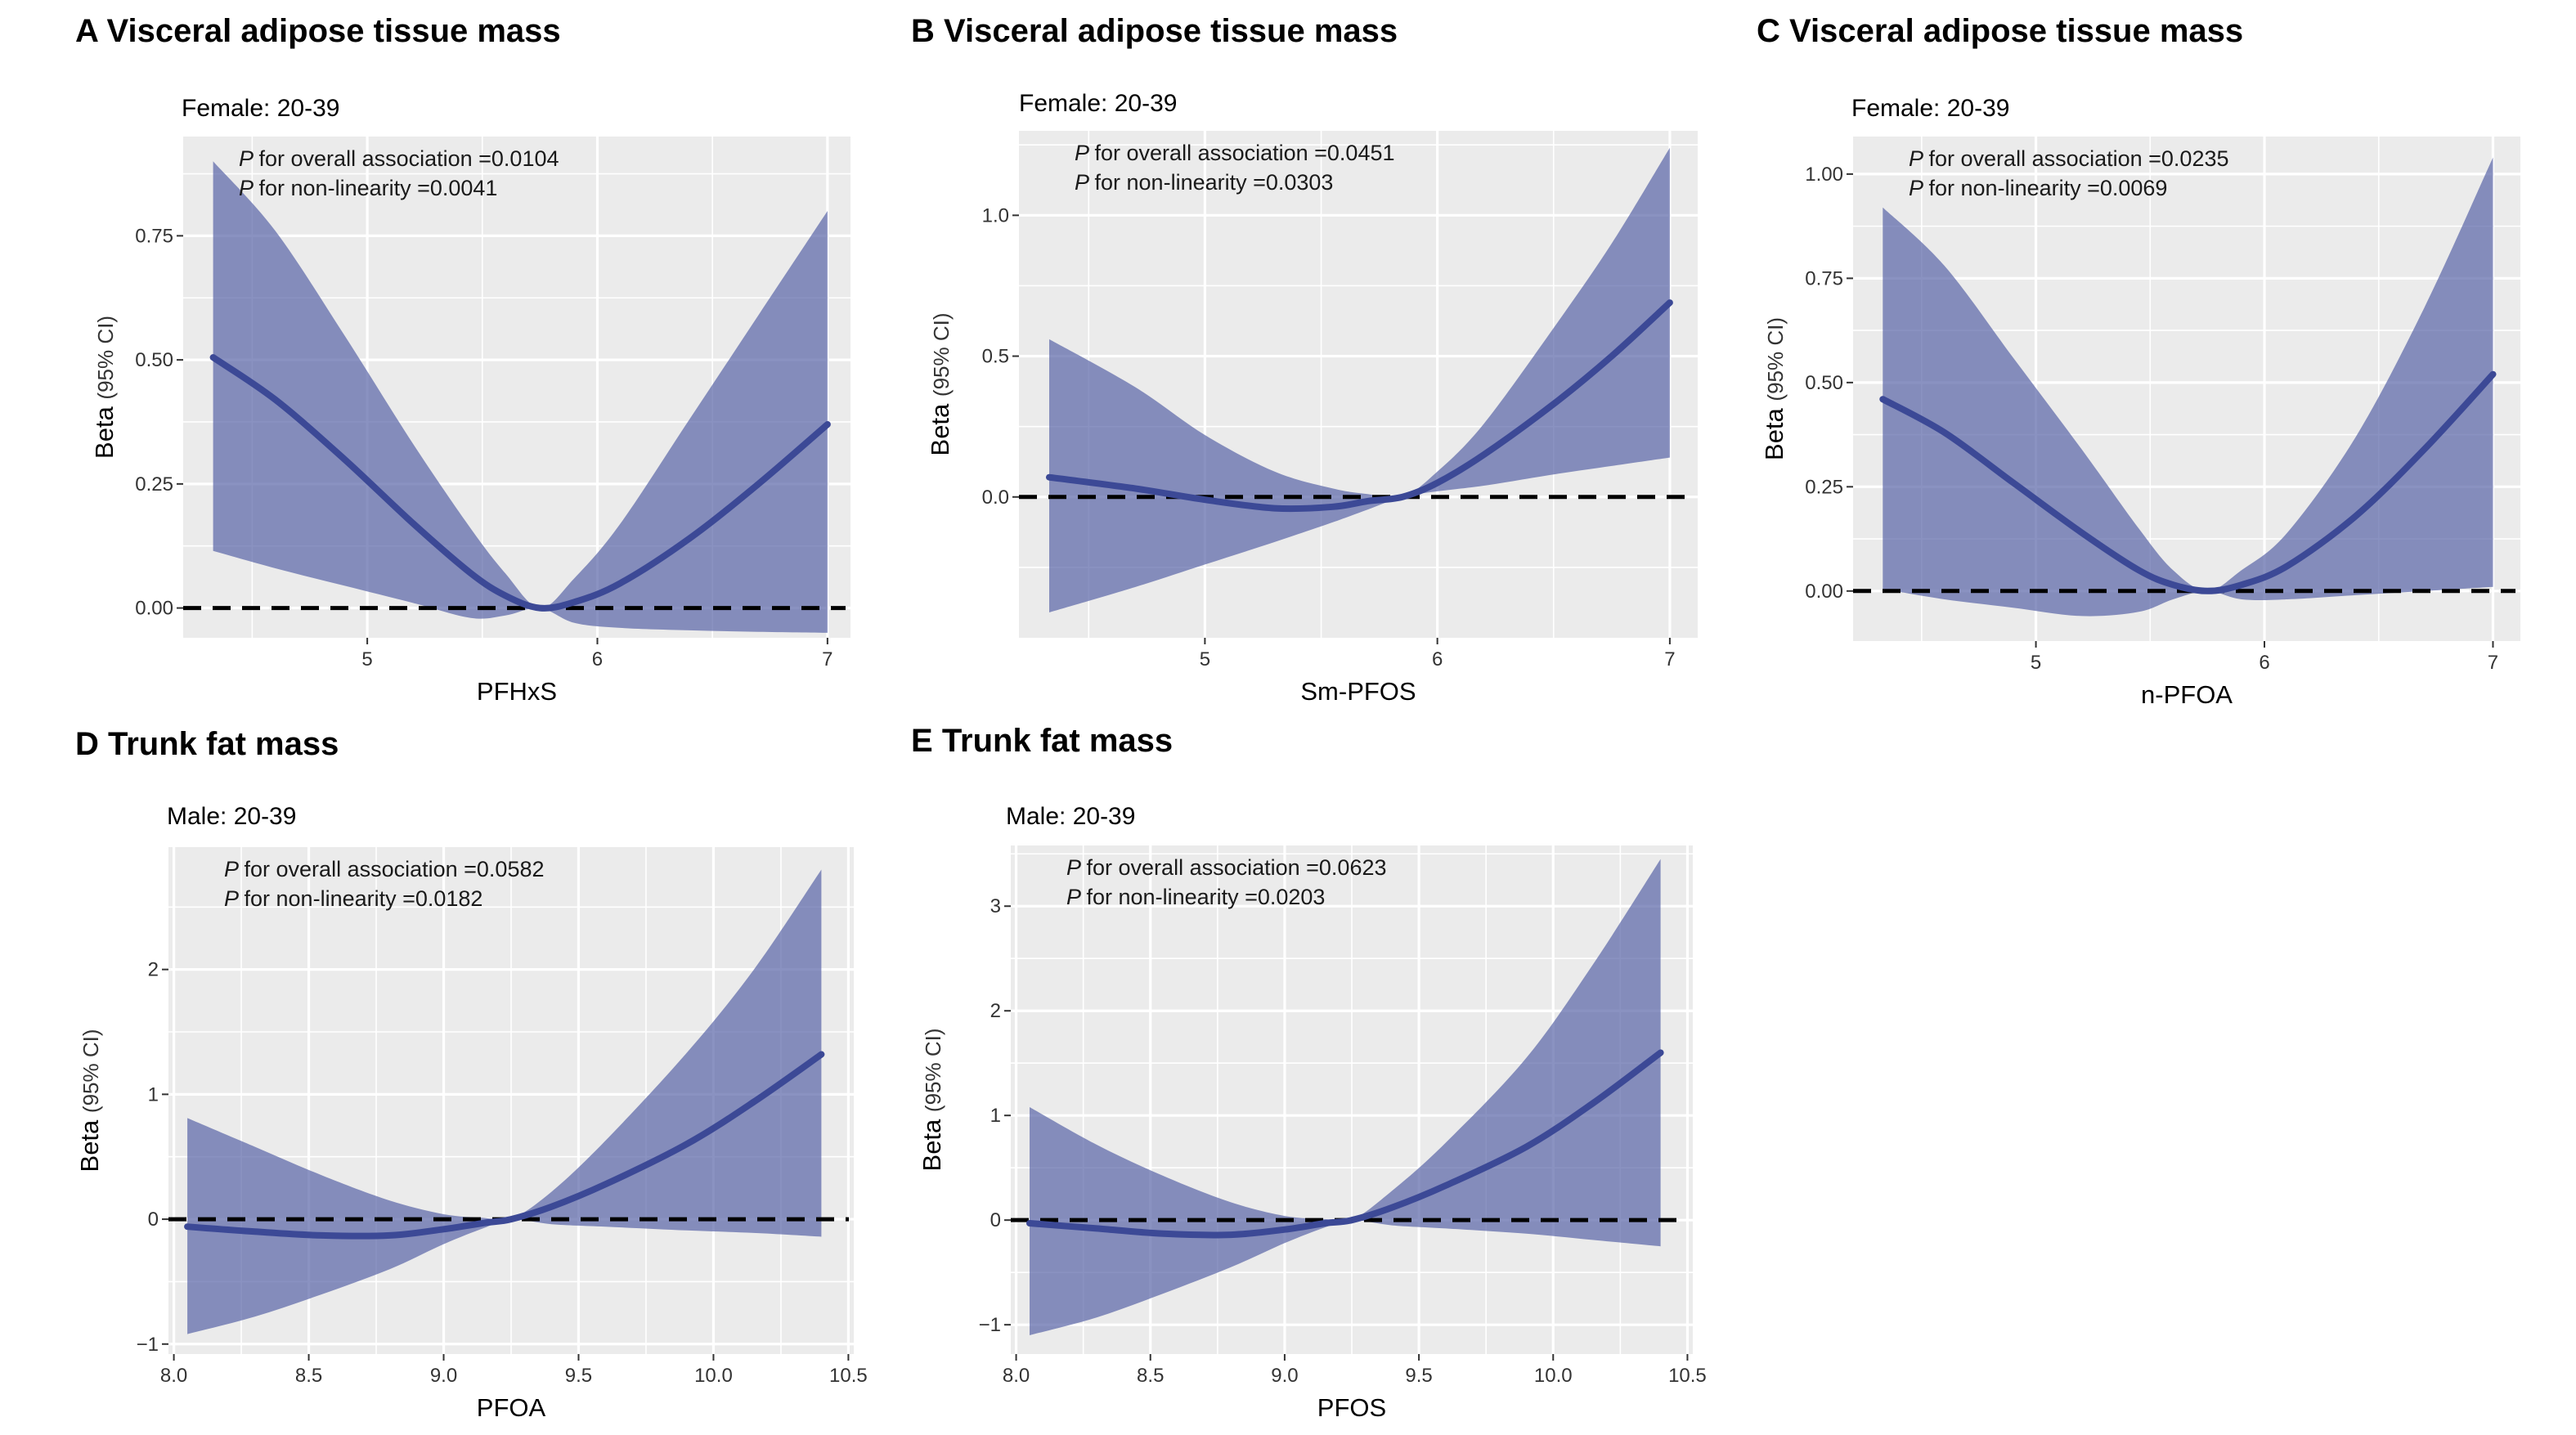 This screenshot has width=2576, height=1435. Describe the element at coordinates (1824, 592) in the screenshot. I see `y-tick-label: 0.00` at that location.